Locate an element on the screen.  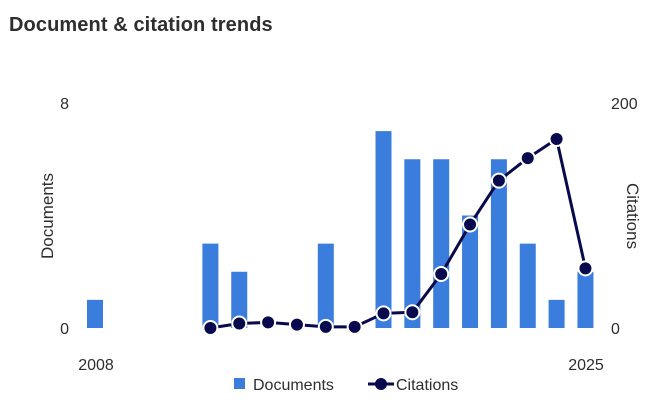
documents-bar-2022 is located at coordinates (498, 243).